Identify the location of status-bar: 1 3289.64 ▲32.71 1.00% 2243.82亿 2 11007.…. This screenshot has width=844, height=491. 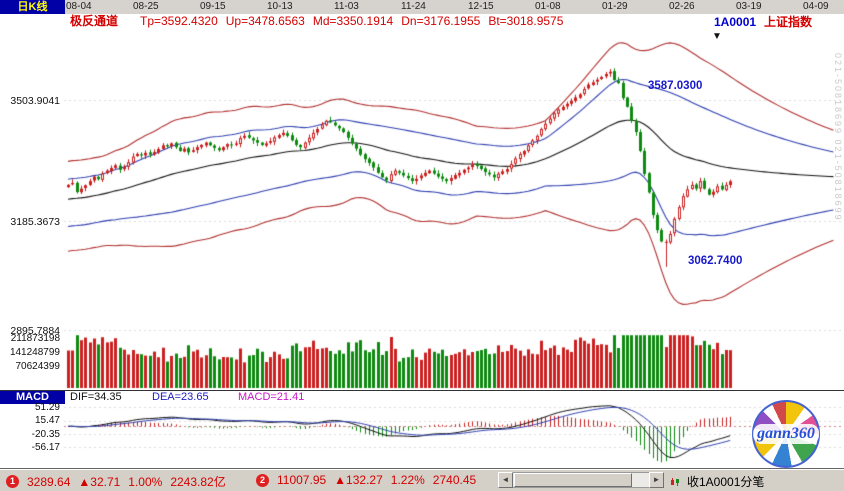
(422, 479).